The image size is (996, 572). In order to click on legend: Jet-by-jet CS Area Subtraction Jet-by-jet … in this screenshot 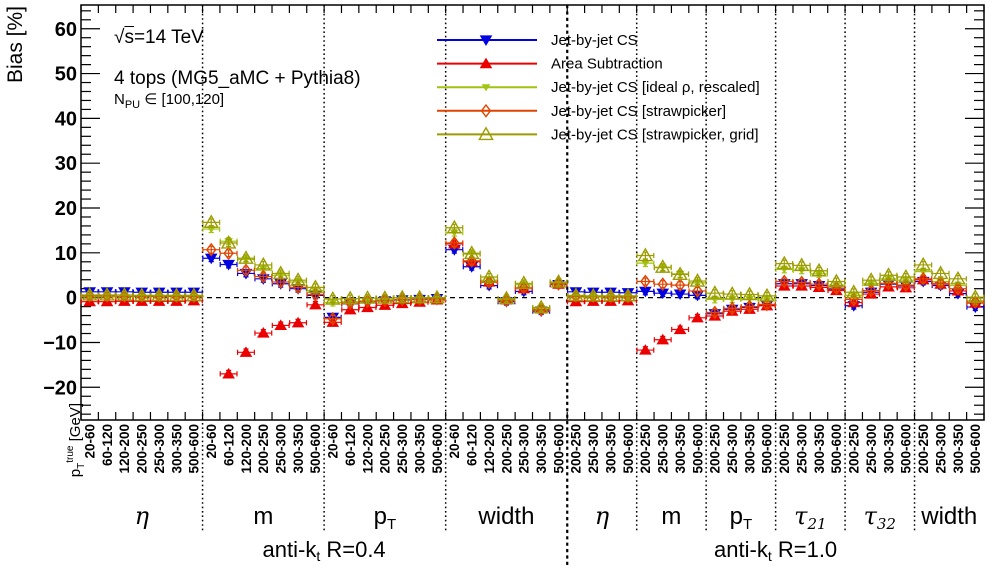, I will do `click(598, 87)`.